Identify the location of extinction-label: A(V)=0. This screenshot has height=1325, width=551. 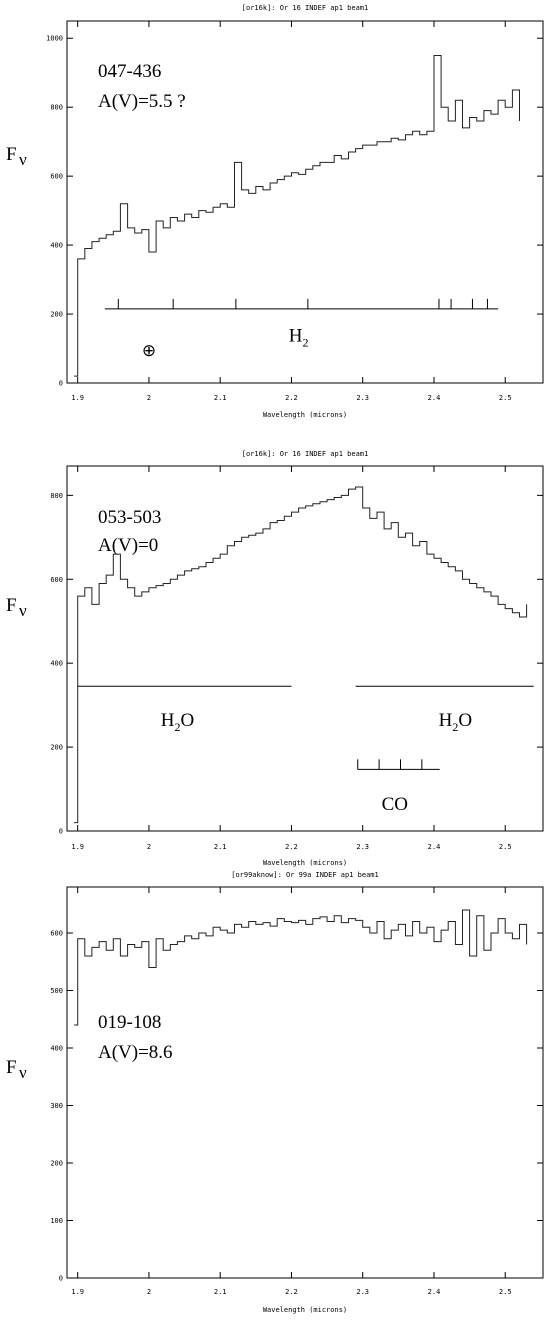
(128, 545).